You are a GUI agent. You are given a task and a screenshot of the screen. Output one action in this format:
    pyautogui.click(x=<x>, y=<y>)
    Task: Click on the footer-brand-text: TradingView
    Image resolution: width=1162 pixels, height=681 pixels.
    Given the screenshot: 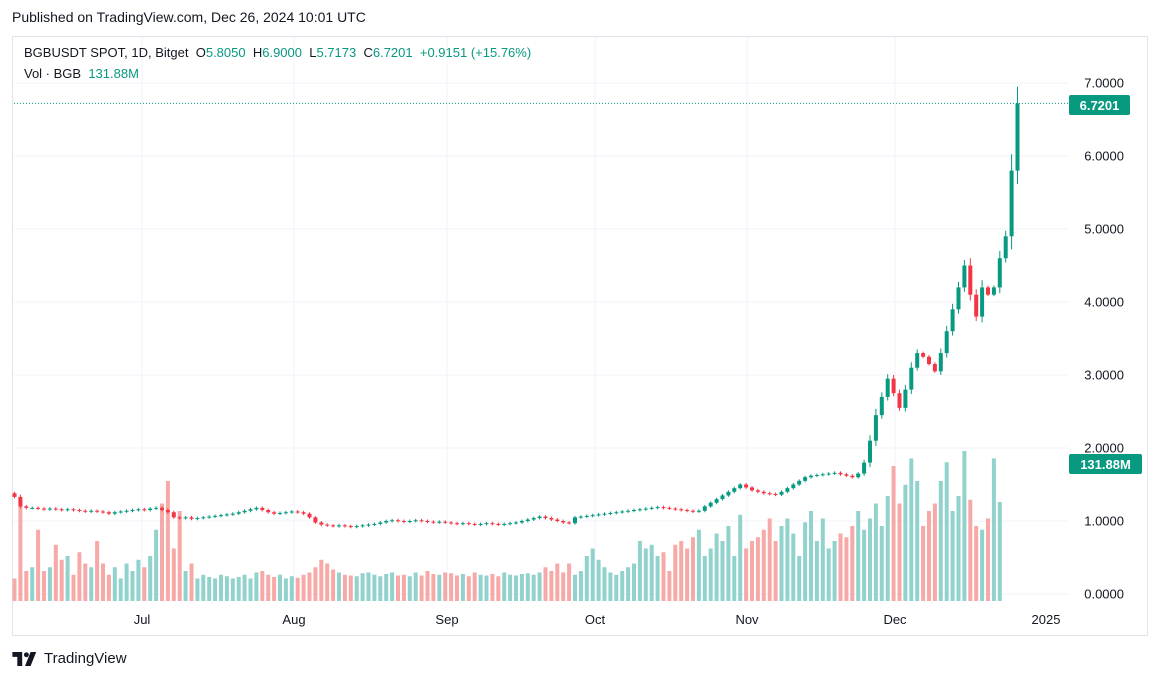 What is the action you would take?
    pyautogui.click(x=85, y=658)
    